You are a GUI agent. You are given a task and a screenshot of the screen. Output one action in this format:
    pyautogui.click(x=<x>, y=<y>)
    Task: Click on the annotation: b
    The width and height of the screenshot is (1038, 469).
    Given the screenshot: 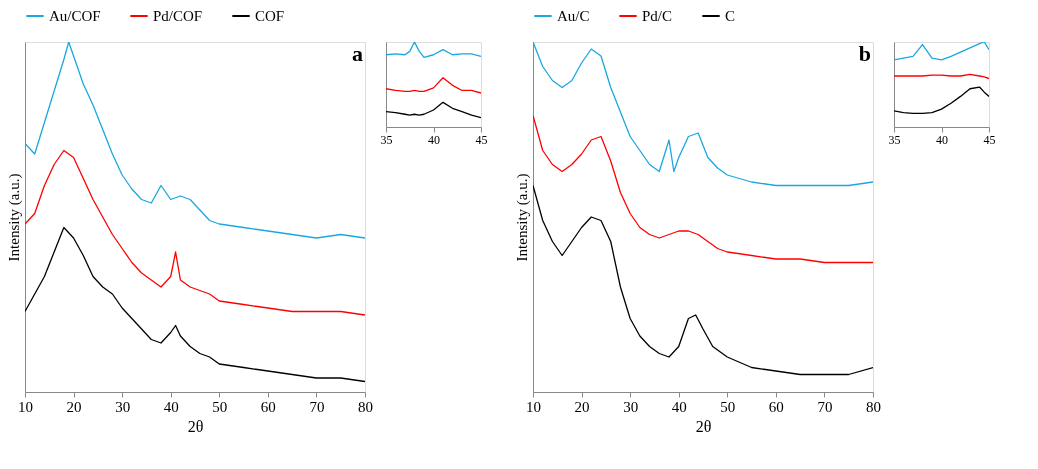 What is the action you would take?
    pyautogui.click(x=864, y=53)
    